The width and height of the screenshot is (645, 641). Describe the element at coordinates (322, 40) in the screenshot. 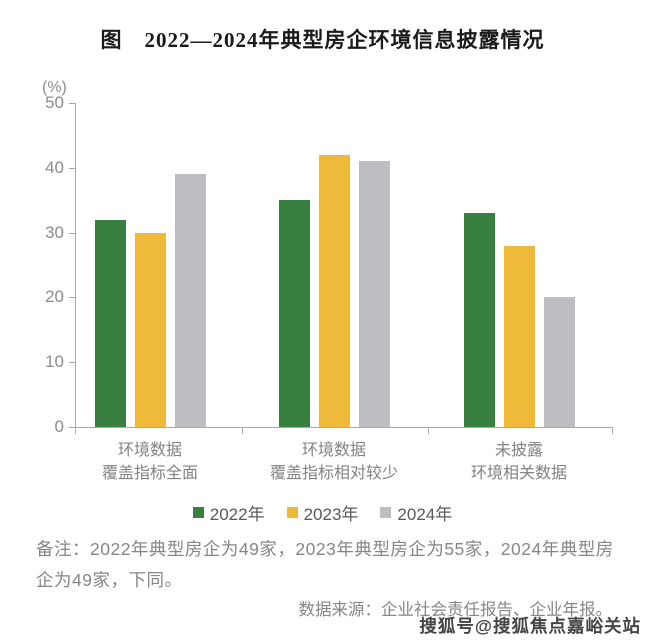

I see `chart-title: 图 2022—2024年典型房企环境信息披露情况` at that location.